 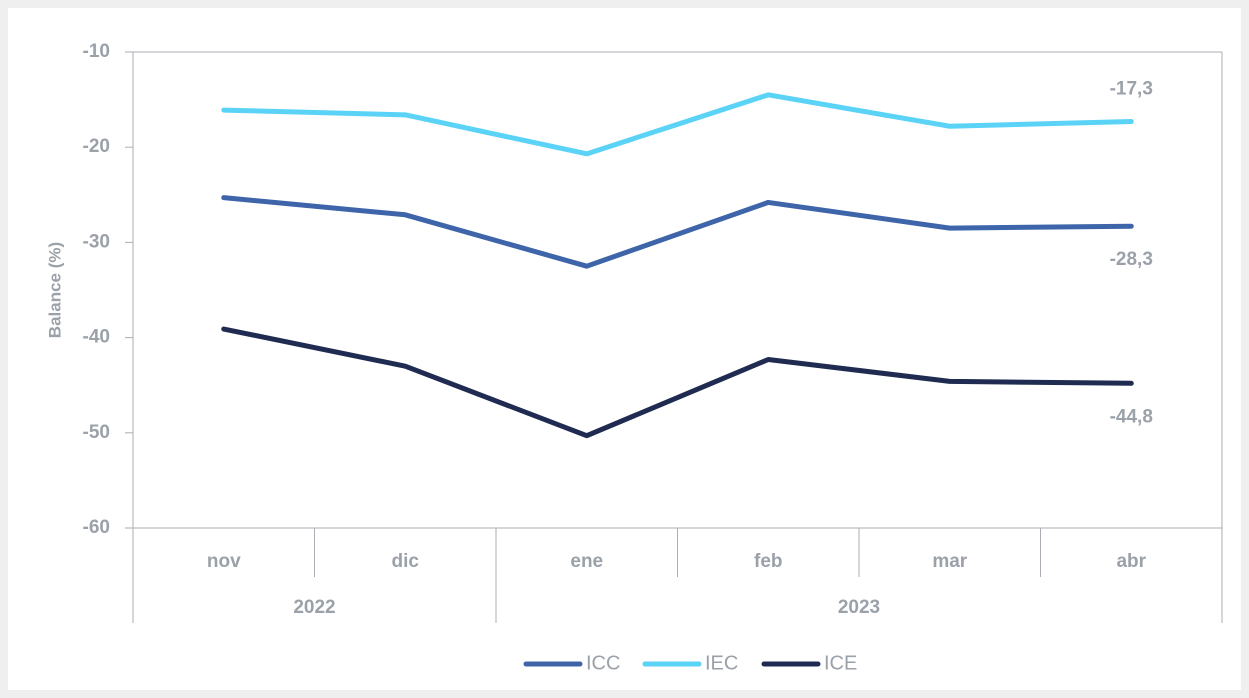 What do you see at coordinates (1131, 561) in the screenshot?
I see `x-tick-label: abr` at bounding box center [1131, 561].